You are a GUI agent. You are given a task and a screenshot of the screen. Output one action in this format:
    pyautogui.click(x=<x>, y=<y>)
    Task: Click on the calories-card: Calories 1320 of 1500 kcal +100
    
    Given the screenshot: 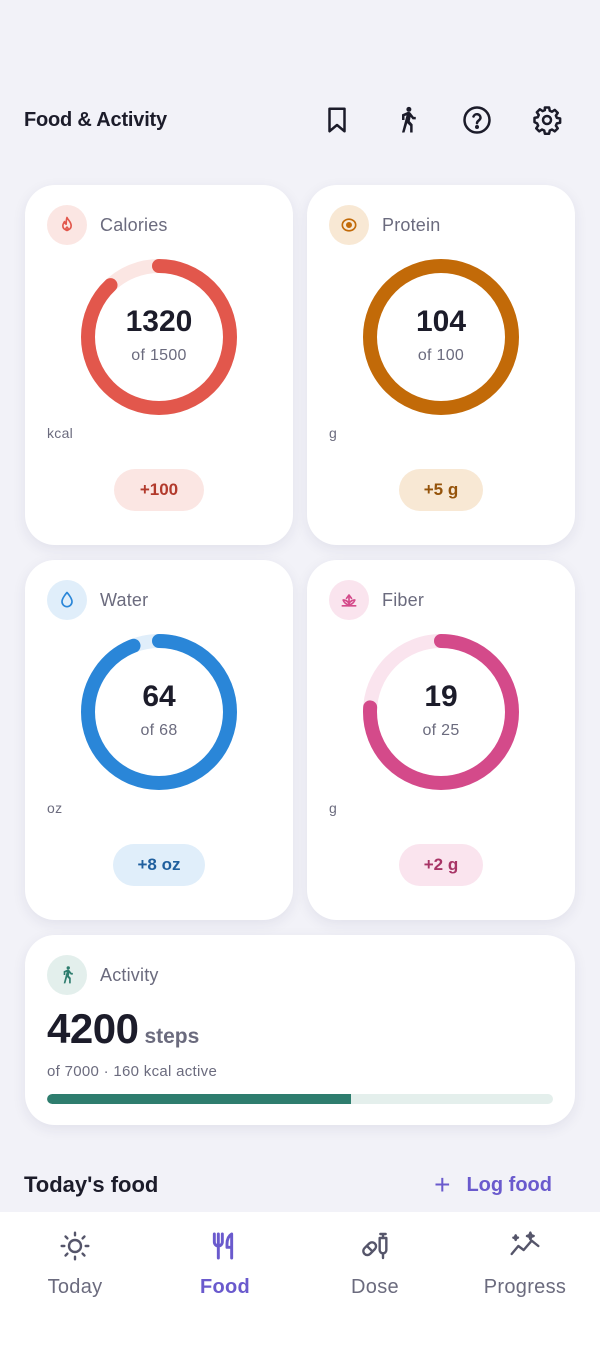 What is the action you would take?
    pyautogui.click(x=159, y=365)
    